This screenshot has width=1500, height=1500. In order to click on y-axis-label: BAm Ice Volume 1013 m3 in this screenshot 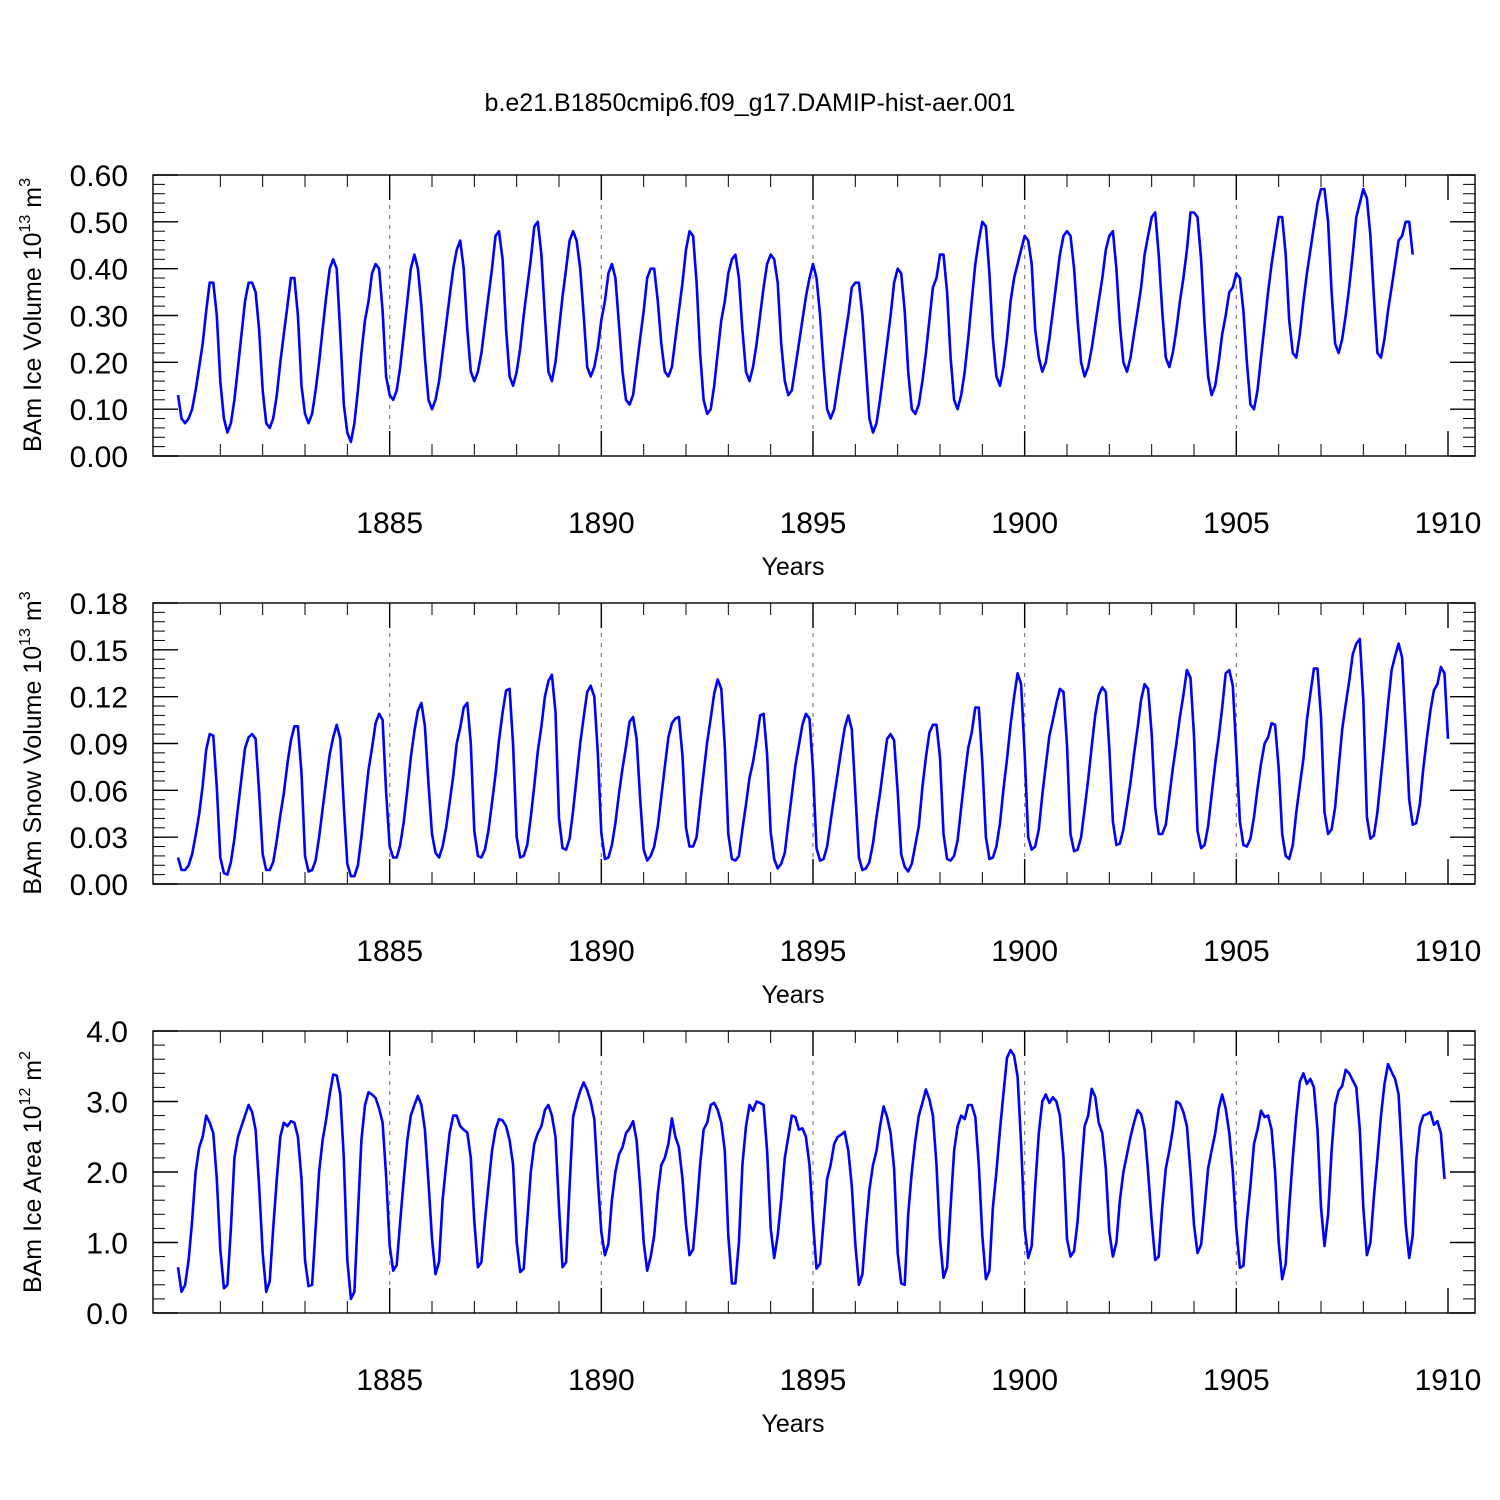, I will do `click(32, 315)`.